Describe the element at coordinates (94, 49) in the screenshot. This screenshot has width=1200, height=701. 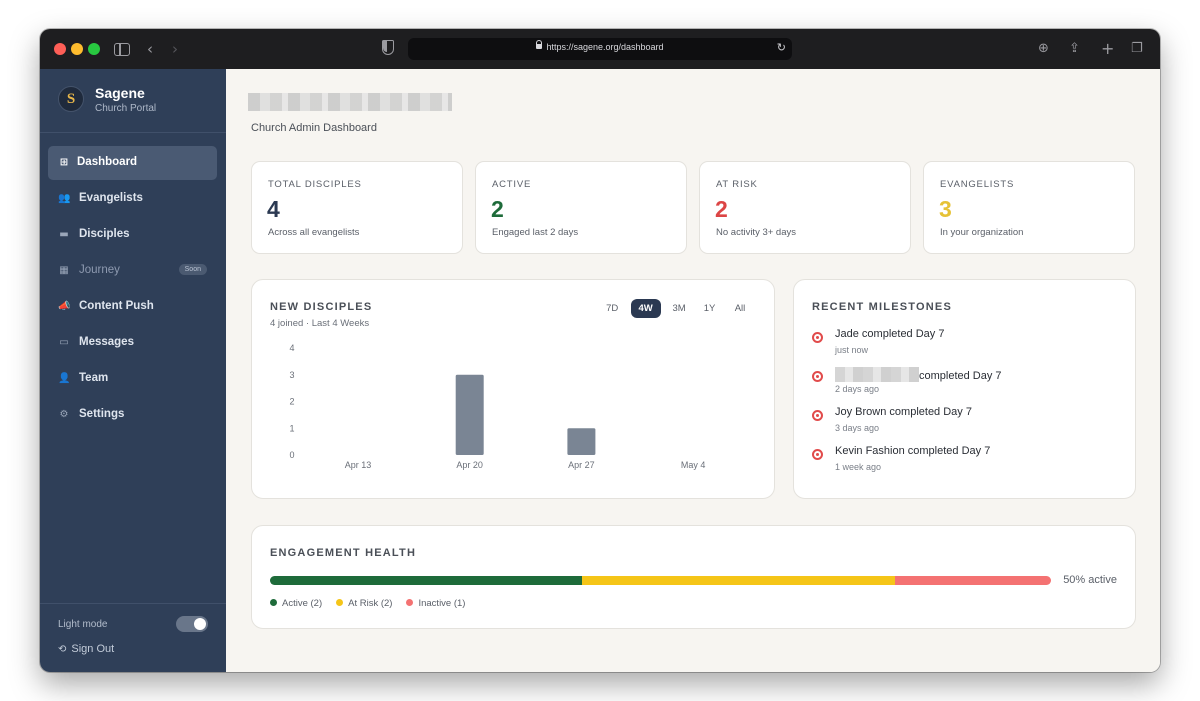
I see `zoom-window-button` at that location.